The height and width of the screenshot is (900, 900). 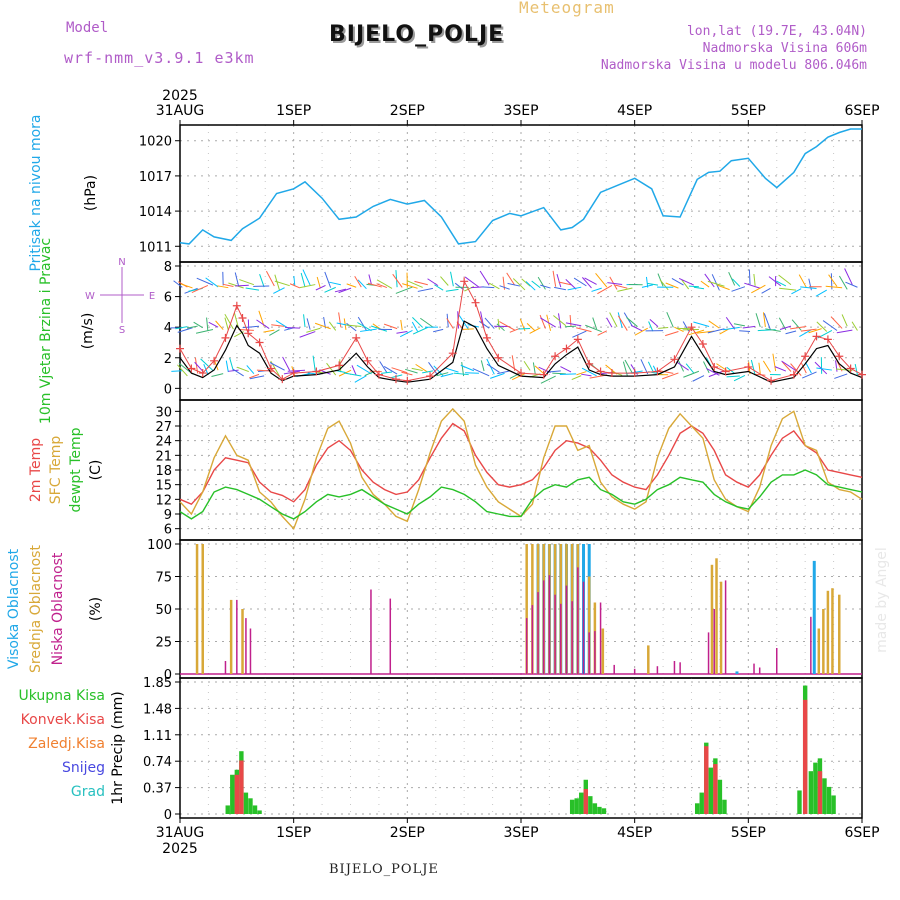 I want to click on y-tick-label: 25, so click(x=163, y=643).